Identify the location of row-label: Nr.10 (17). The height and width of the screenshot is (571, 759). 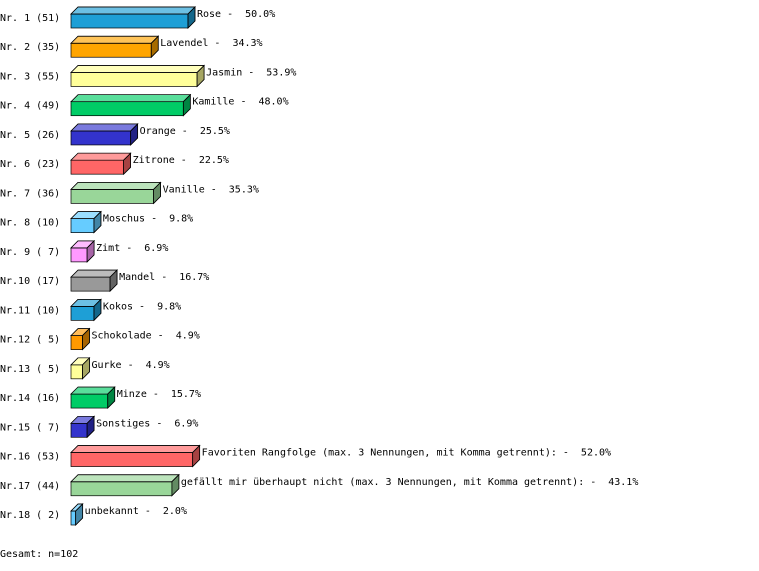
(30, 281).